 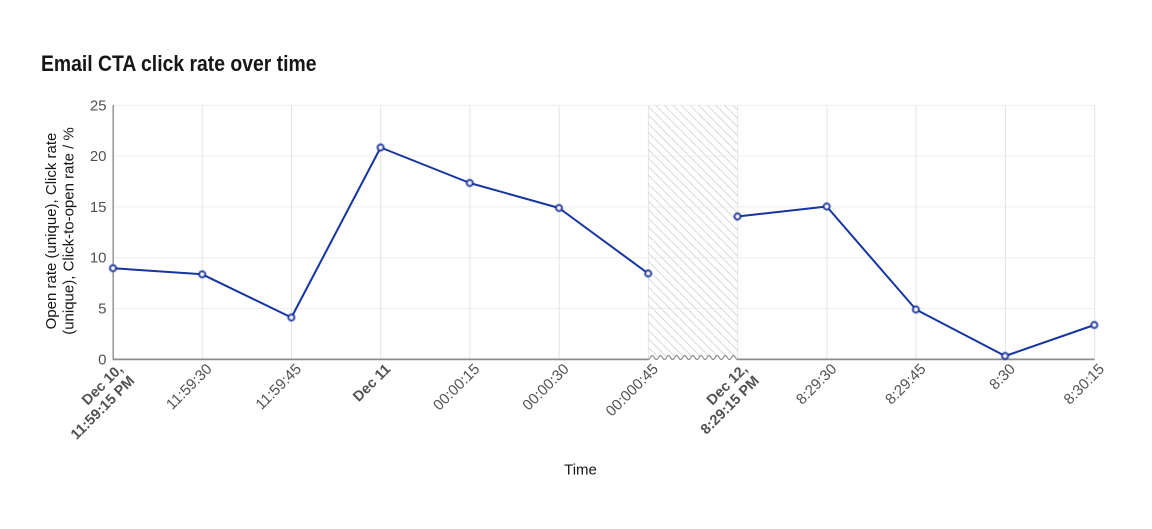 What do you see at coordinates (545, 387) in the screenshot?
I see `svg-text: 00:00:30` at bounding box center [545, 387].